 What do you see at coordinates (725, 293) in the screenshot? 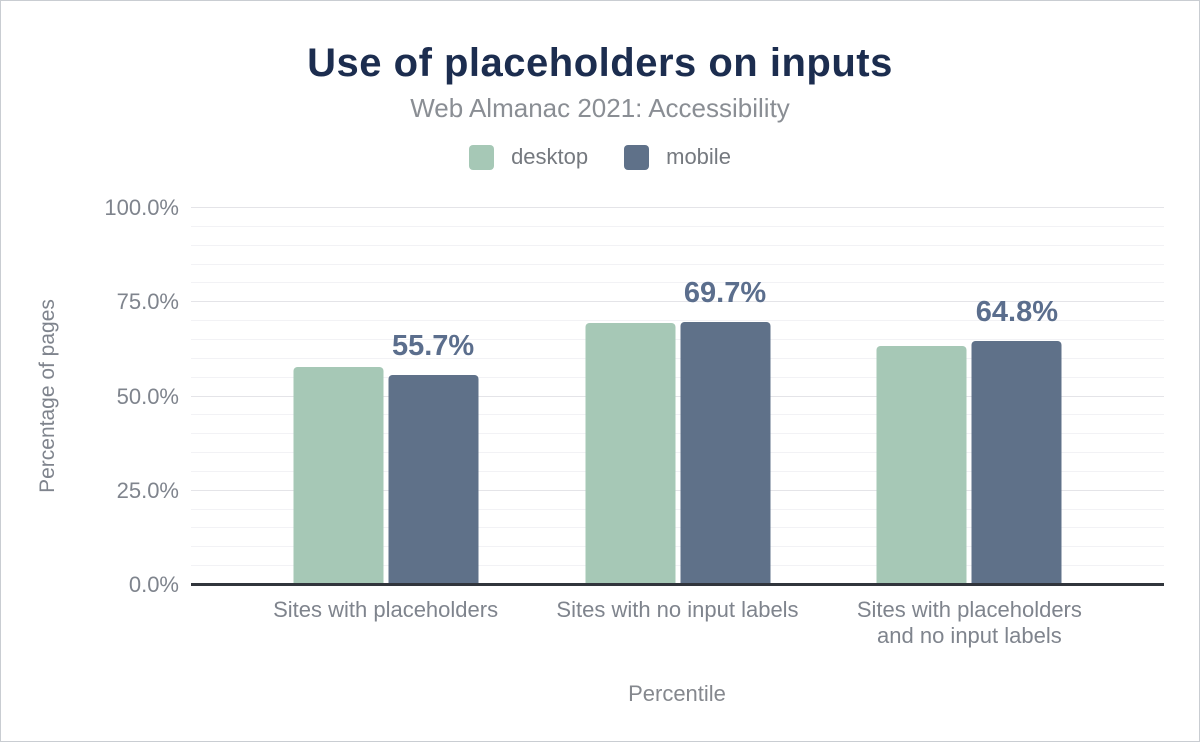
I see `data-label-2: 69.7%` at bounding box center [725, 293].